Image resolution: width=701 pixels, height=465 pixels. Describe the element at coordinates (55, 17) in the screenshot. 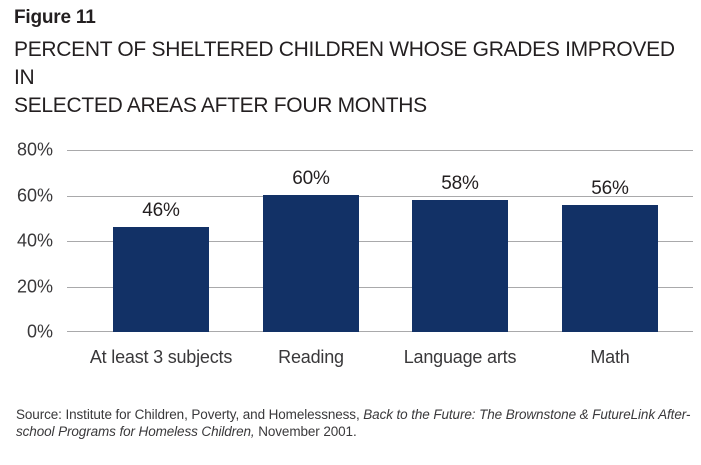

I see `figure-number: Figure 11` at that location.